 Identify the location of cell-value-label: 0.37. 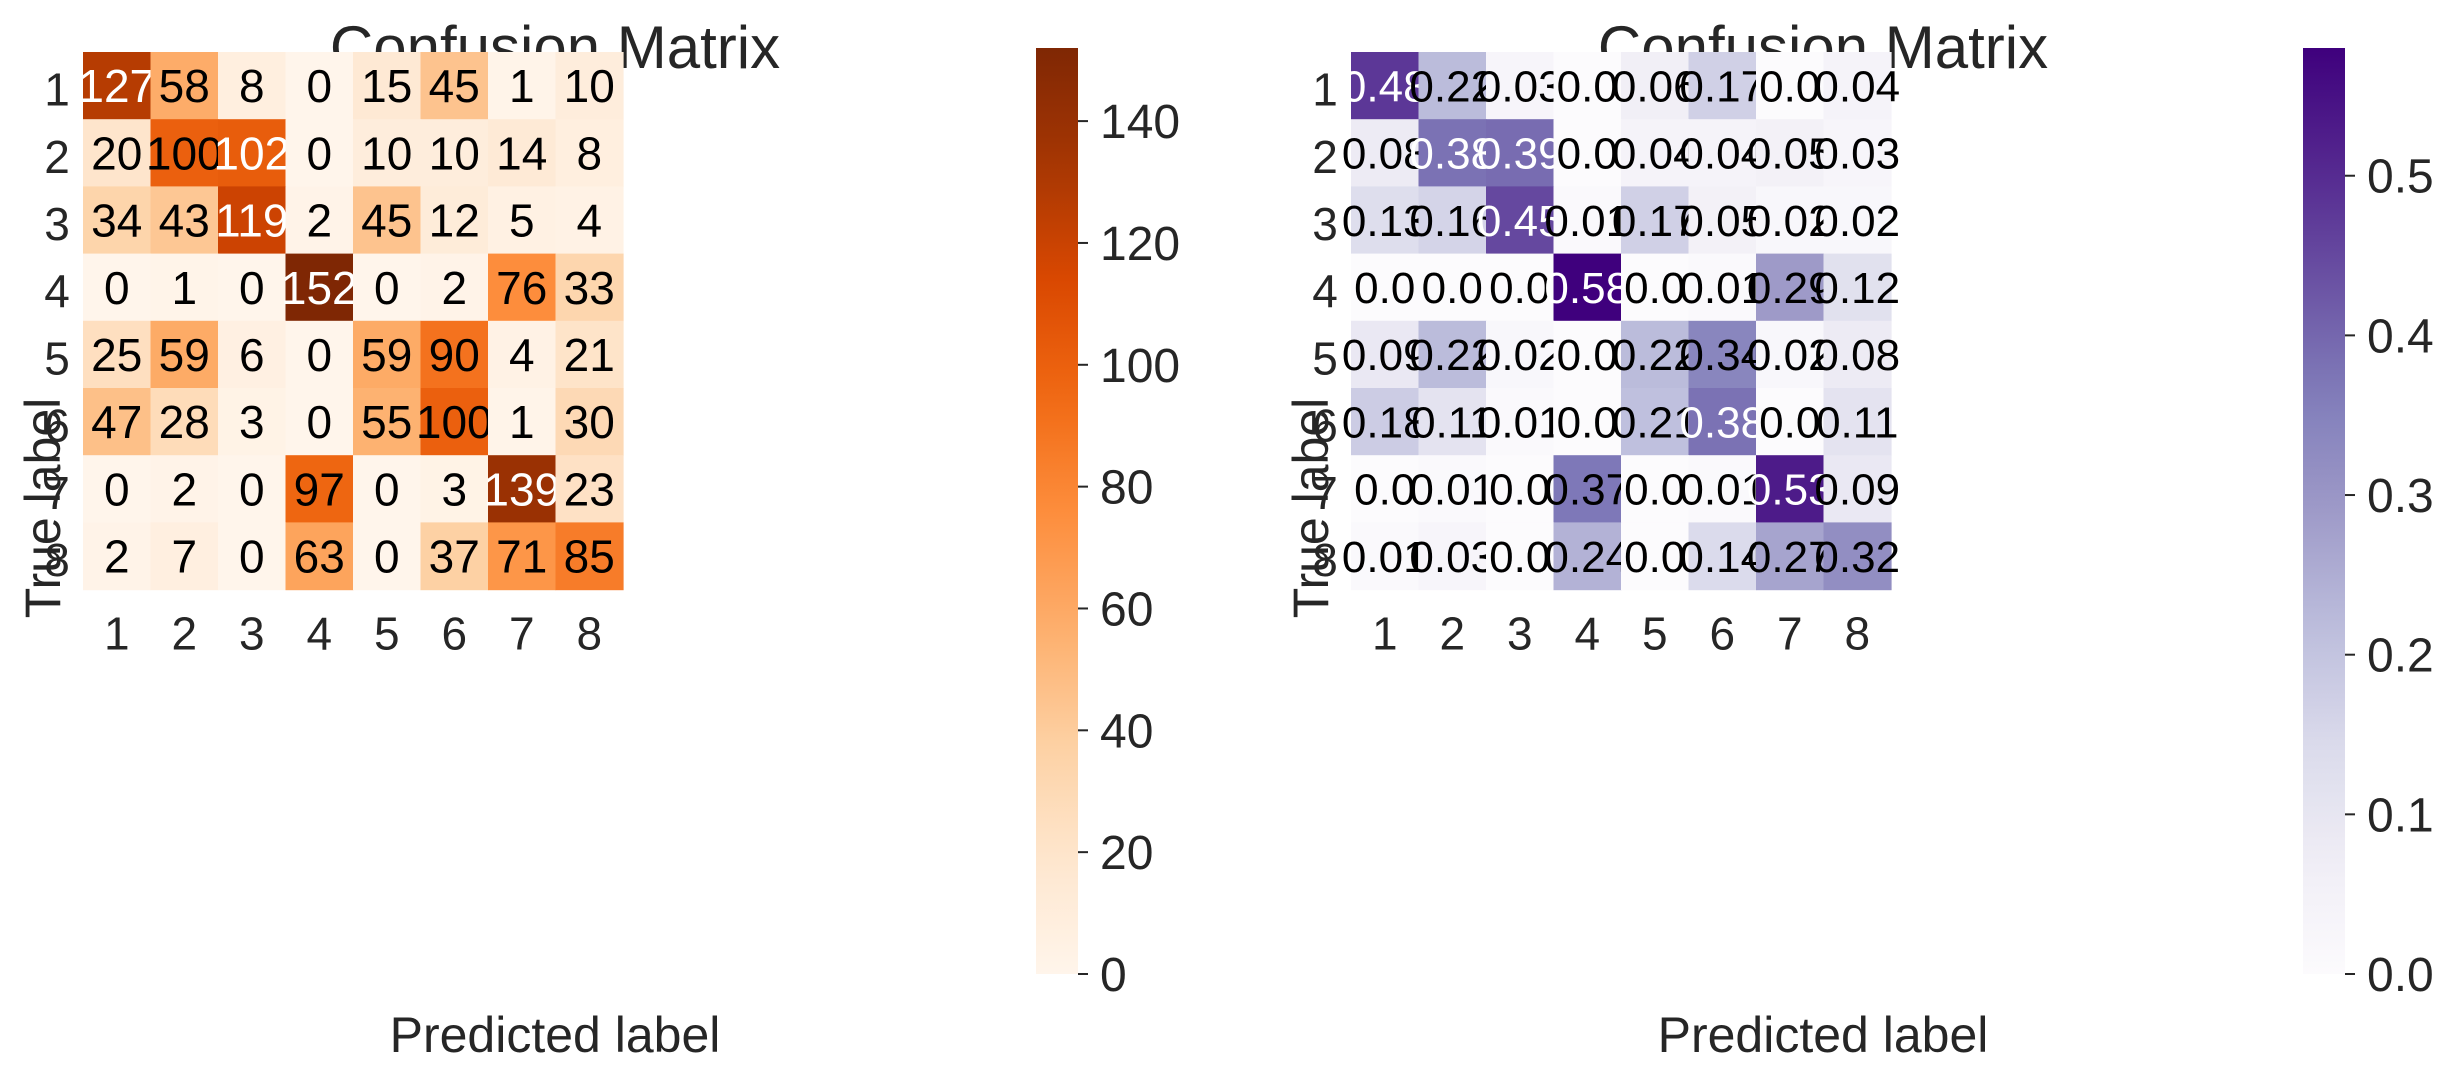
(1587, 490).